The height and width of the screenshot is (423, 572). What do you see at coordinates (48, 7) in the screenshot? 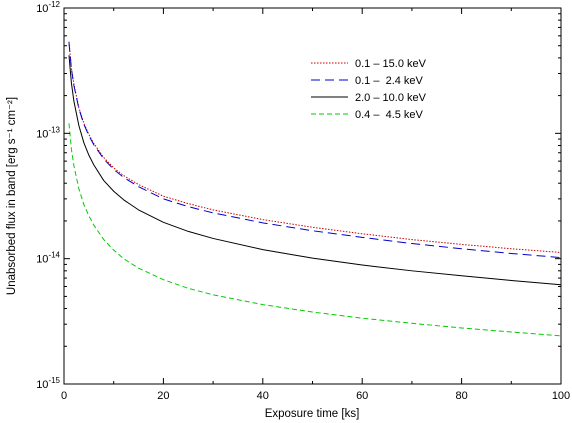
I see `y-tick-label: 10-12` at bounding box center [48, 7].